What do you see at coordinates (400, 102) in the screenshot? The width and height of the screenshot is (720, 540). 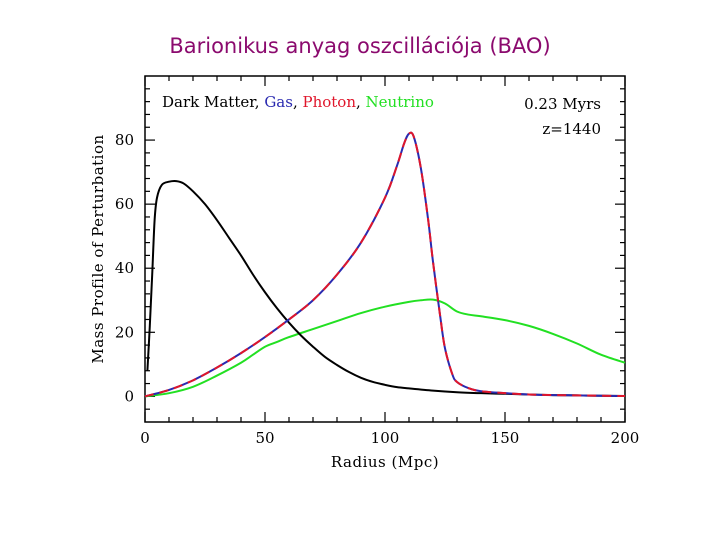 I see `legend-entry-neutrino: Neutrino` at bounding box center [400, 102].